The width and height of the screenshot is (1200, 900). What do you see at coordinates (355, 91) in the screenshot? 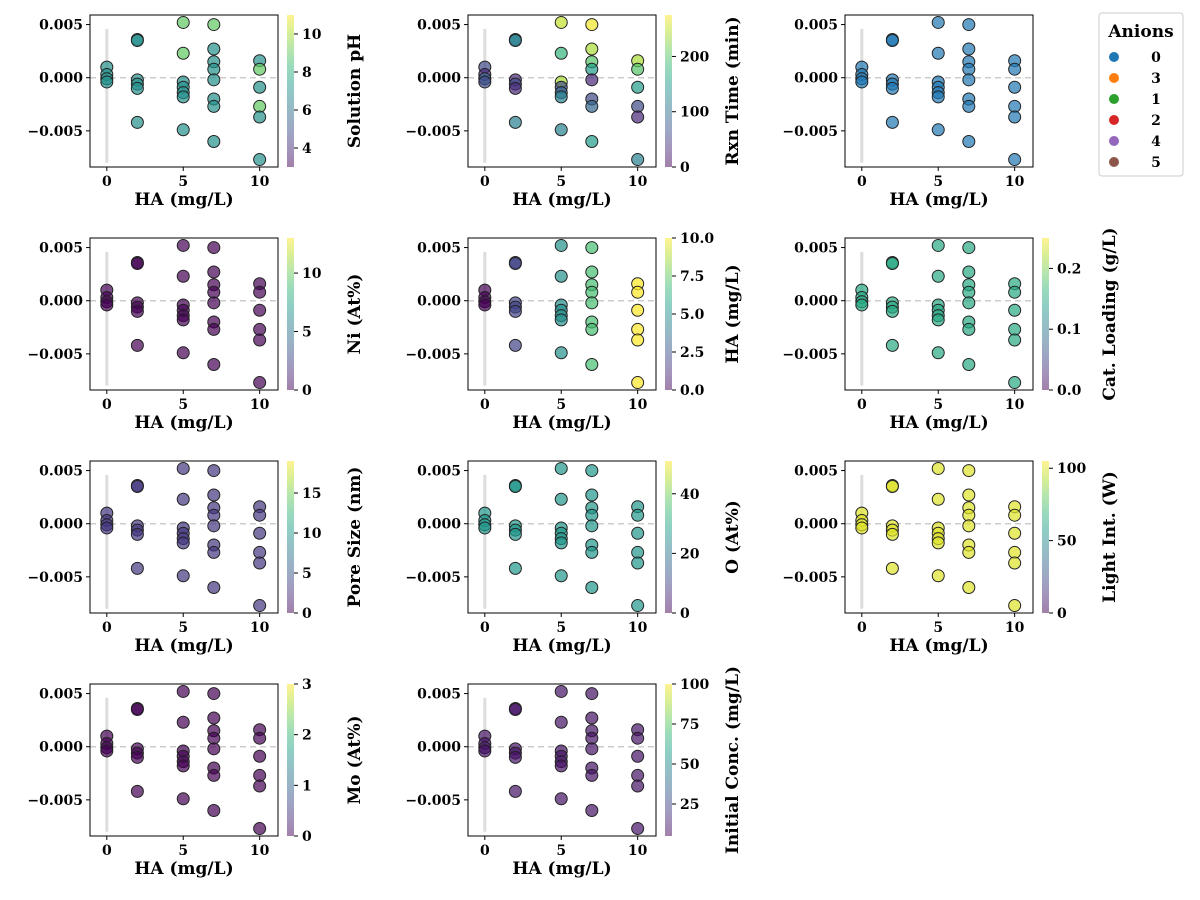
I see `colorbar-label: Solution pH` at bounding box center [355, 91].